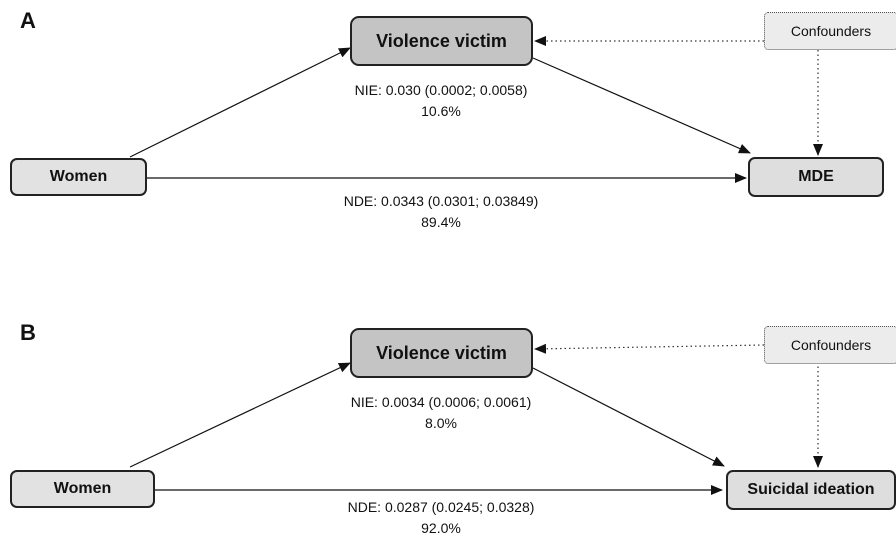 The height and width of the screenshot is (540, 896). I want to click on nie-percent: 10.6%, so click(441, 111).